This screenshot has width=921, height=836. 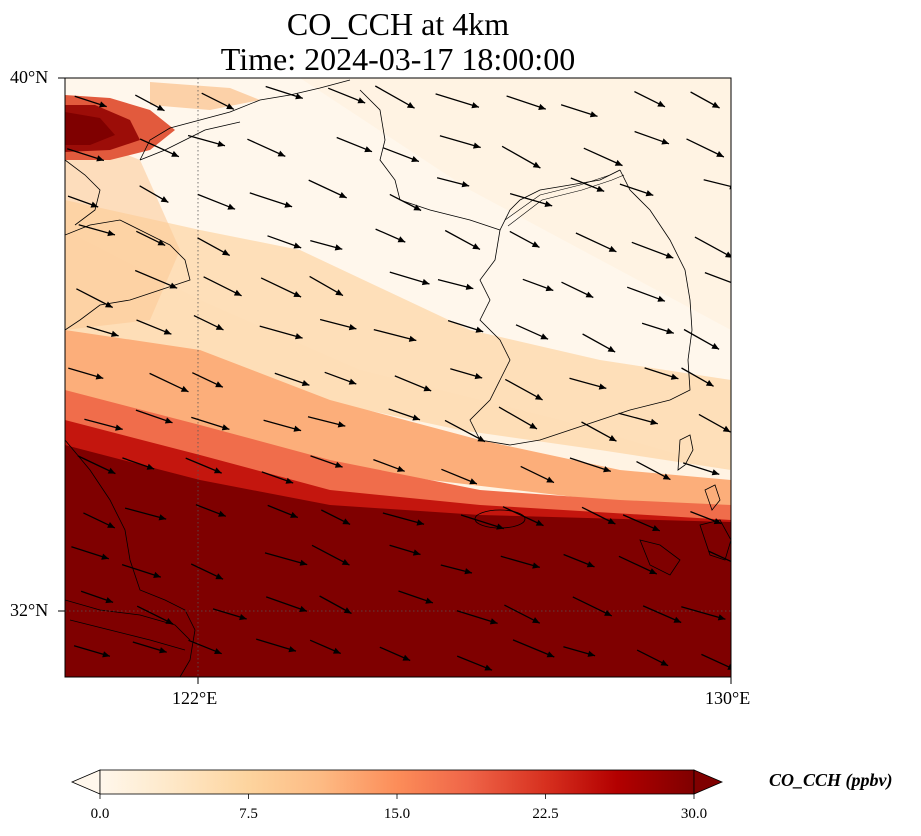 I want to click on colorbar-gradient, so click(x=397, y=782).